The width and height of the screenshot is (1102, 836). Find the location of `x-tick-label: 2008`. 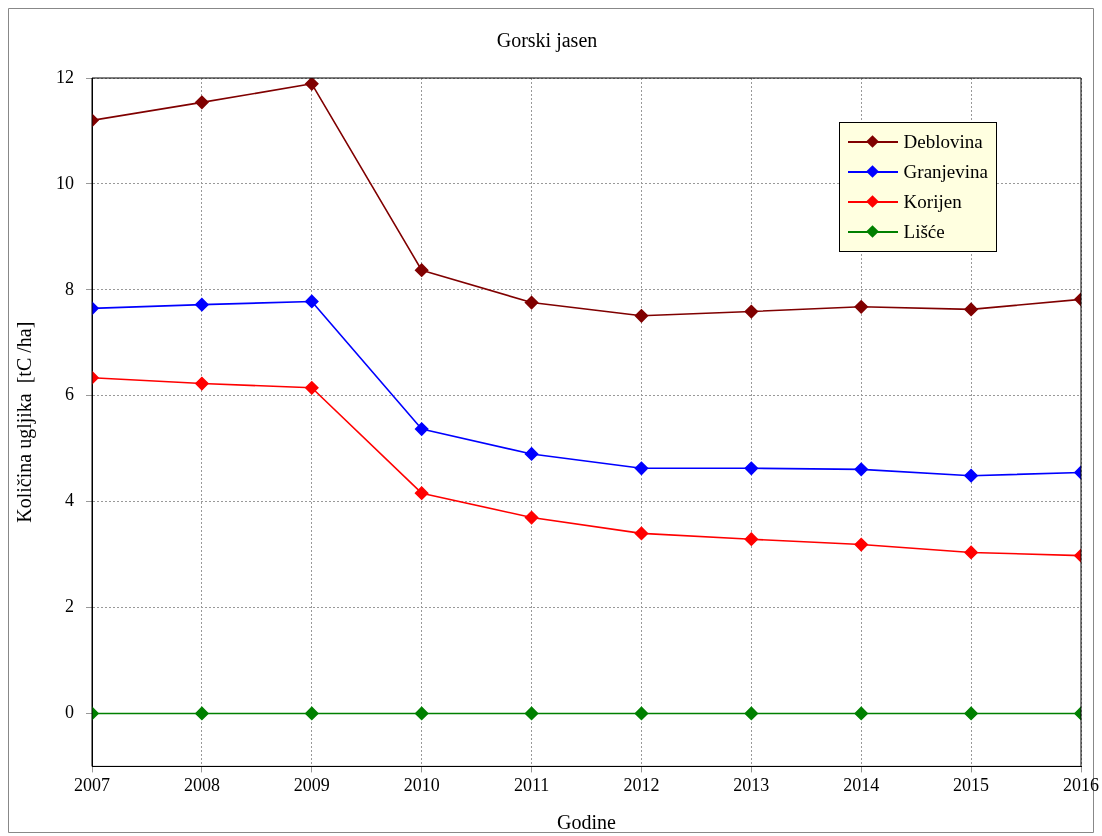

x-tick-label: 2008 is located at coordinates (201, 784).